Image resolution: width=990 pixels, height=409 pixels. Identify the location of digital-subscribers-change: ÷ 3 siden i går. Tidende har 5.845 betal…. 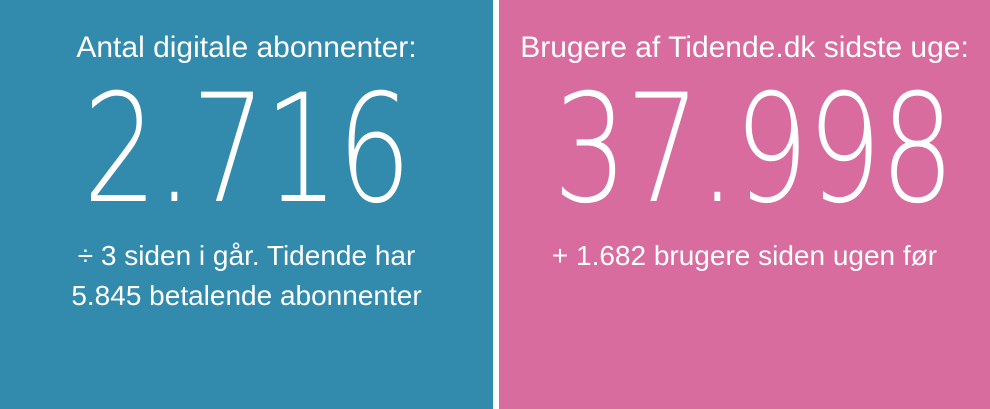
(246, 276).